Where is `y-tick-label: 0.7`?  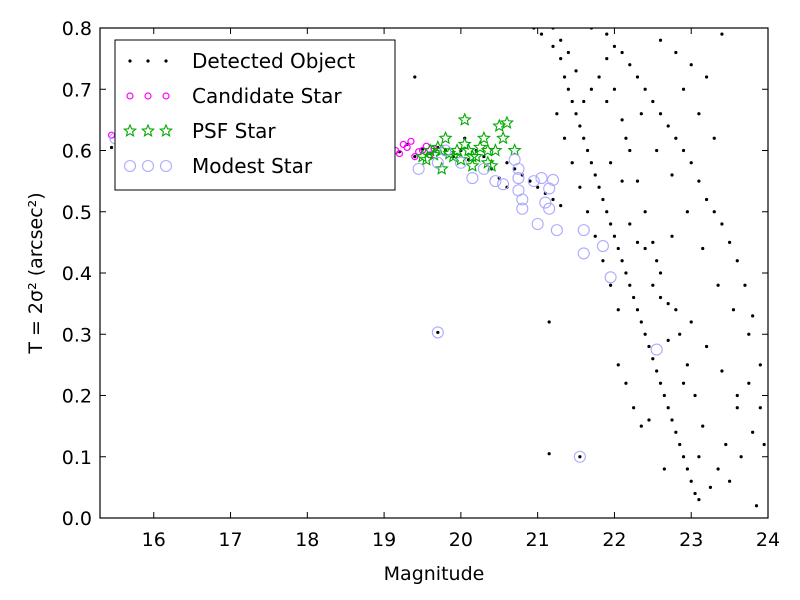 y-tick-label: 0.7 is located at coordinates (77, 90).